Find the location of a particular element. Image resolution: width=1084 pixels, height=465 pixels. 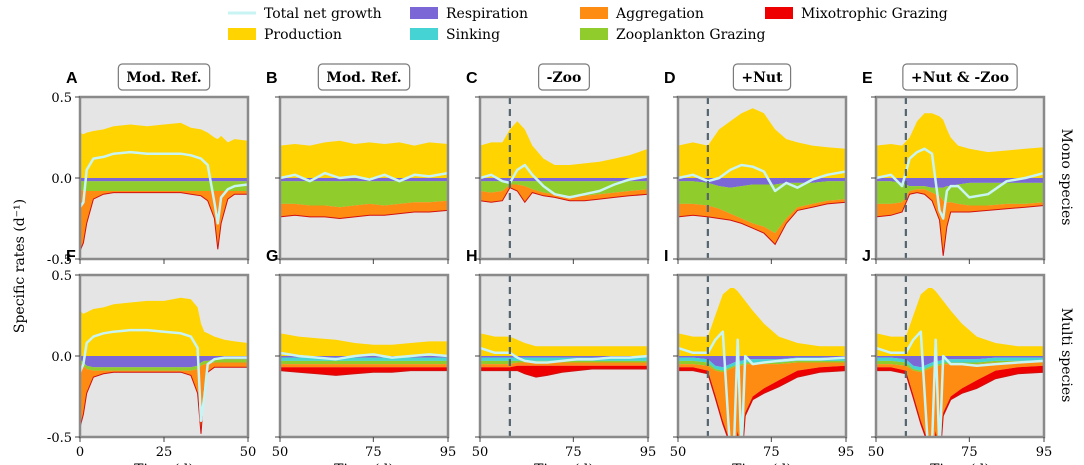

panel-F: 0.5 0.0 -0.5 0 25 50 Time (d) F is located at coordinates (151, 356).